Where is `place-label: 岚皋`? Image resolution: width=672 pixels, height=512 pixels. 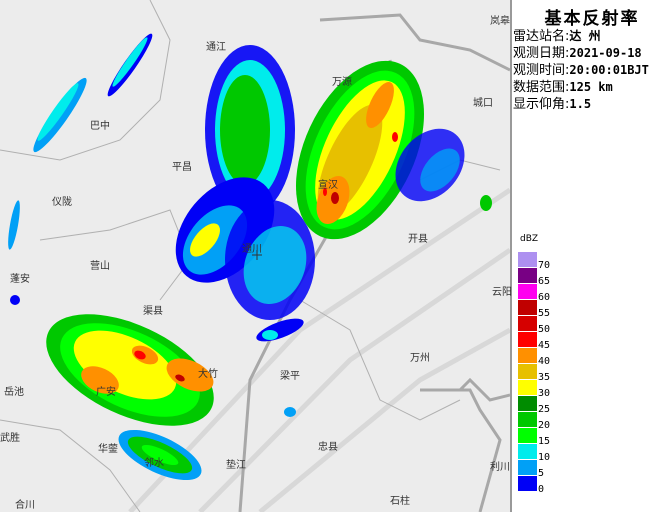 place-label: 岚皋 is located at coordinates (500, 21).